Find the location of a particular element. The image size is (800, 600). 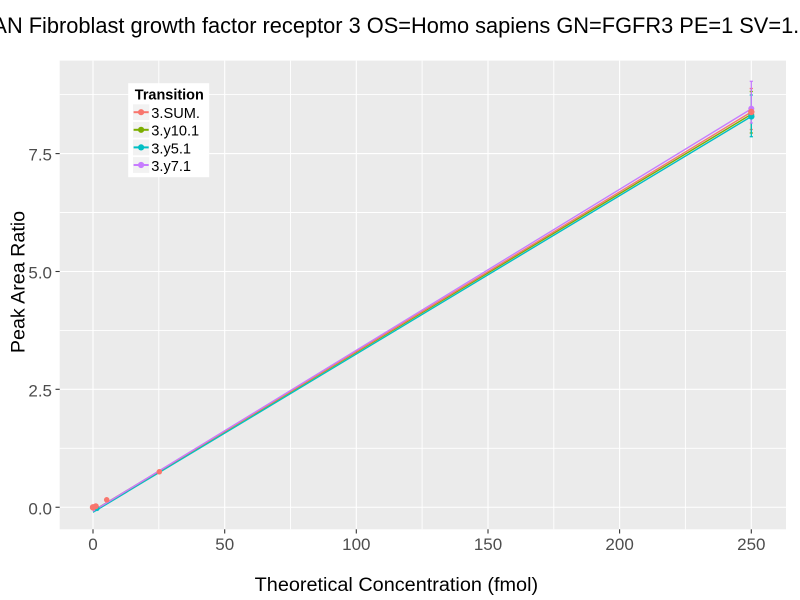

svg-text: 7.5 is located at coordinates (40, 155).